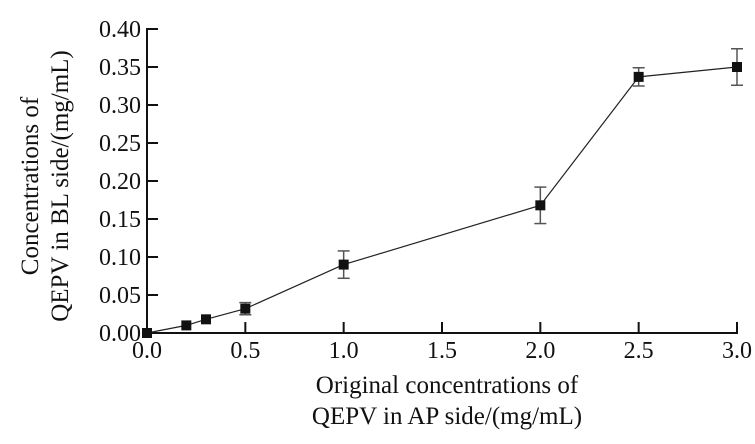 This screenshot has width=755, height=444. I want to click on x-tick-label: 1.0, so click(344, 351).